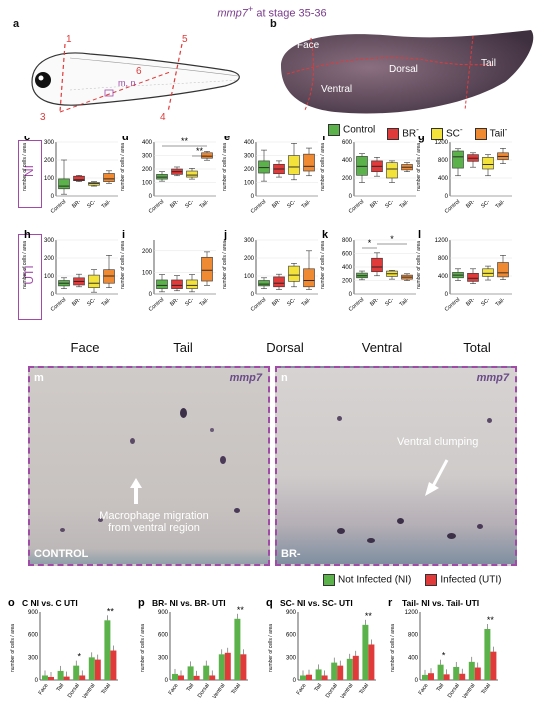 The height and width of the screenshot is (706, 544). What do you see at coordinates (89, 691) in the screenshot?
I see `x-tick-label: Ventral` at bounding box center [89, 691].